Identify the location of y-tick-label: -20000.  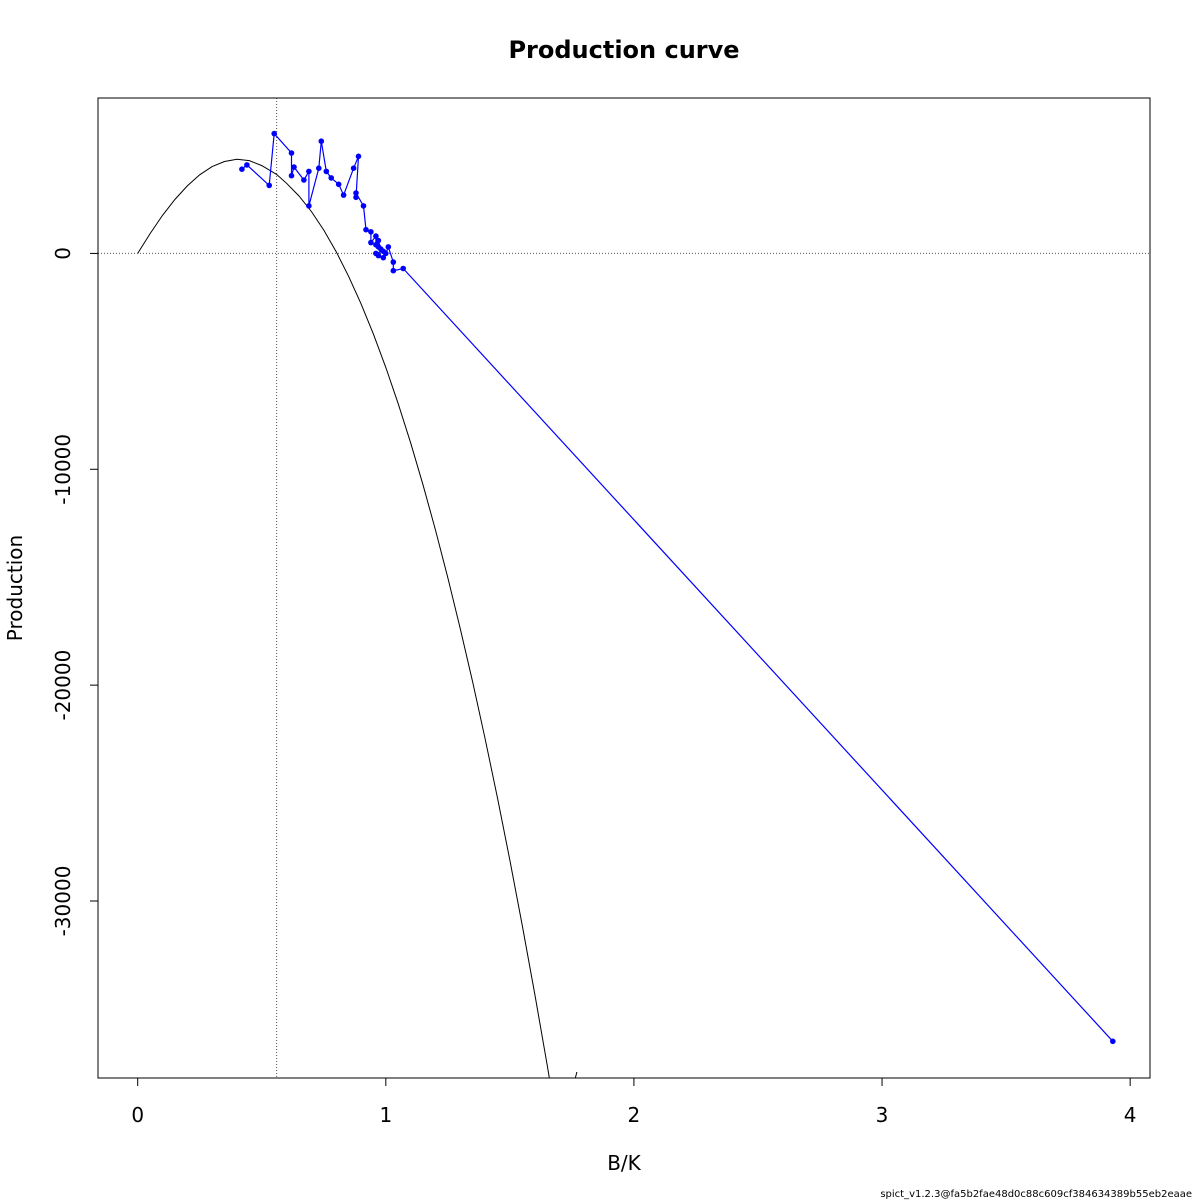
(63, 685).